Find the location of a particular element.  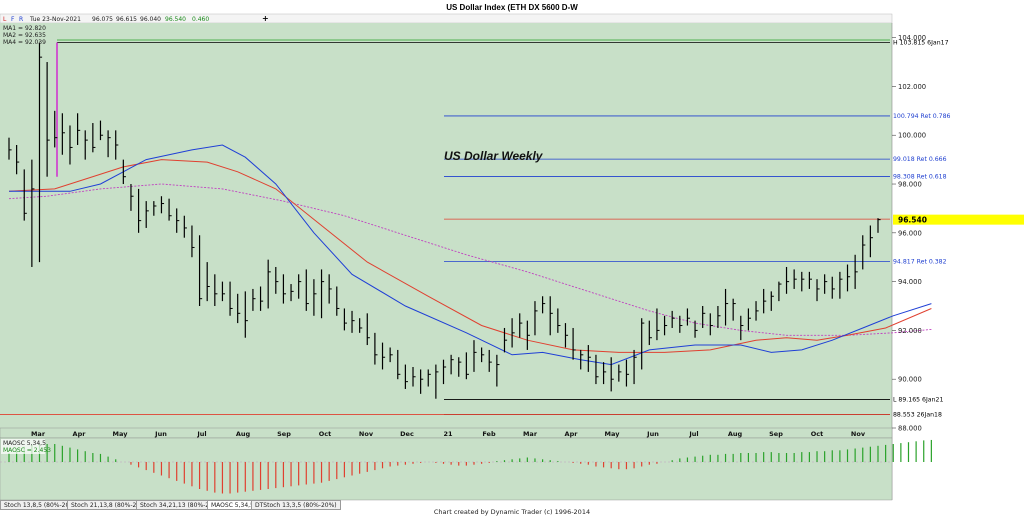

current-price-highlight is located at coordinates (958, 219).